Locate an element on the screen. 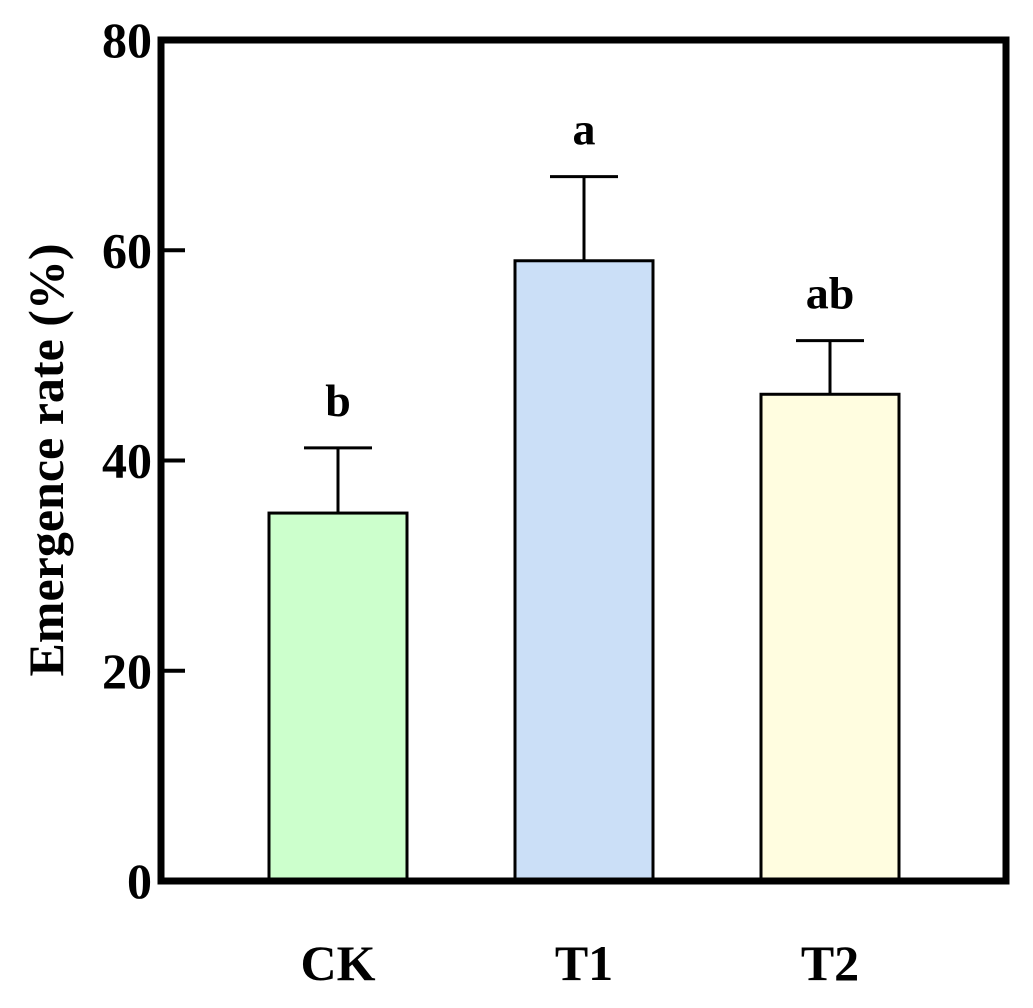 This screenshot has width=1033, height=1008. y-axis-ticks: 0 20 40 60 80 is located at coordinates (143, 460).